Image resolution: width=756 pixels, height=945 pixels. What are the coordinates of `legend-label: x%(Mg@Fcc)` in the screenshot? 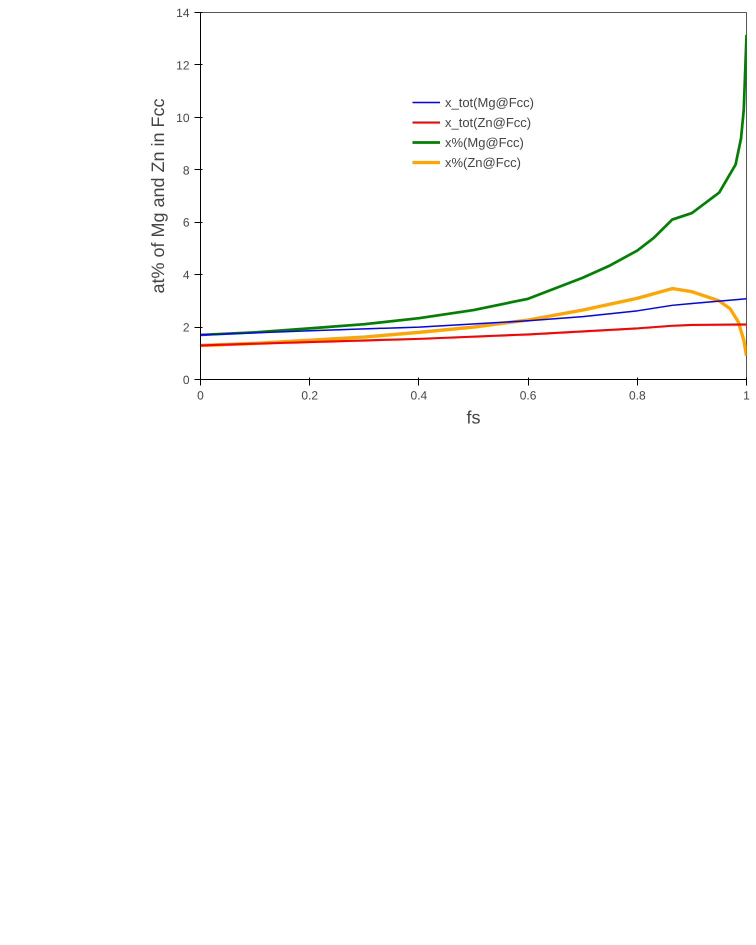 It's located at (484, 142).